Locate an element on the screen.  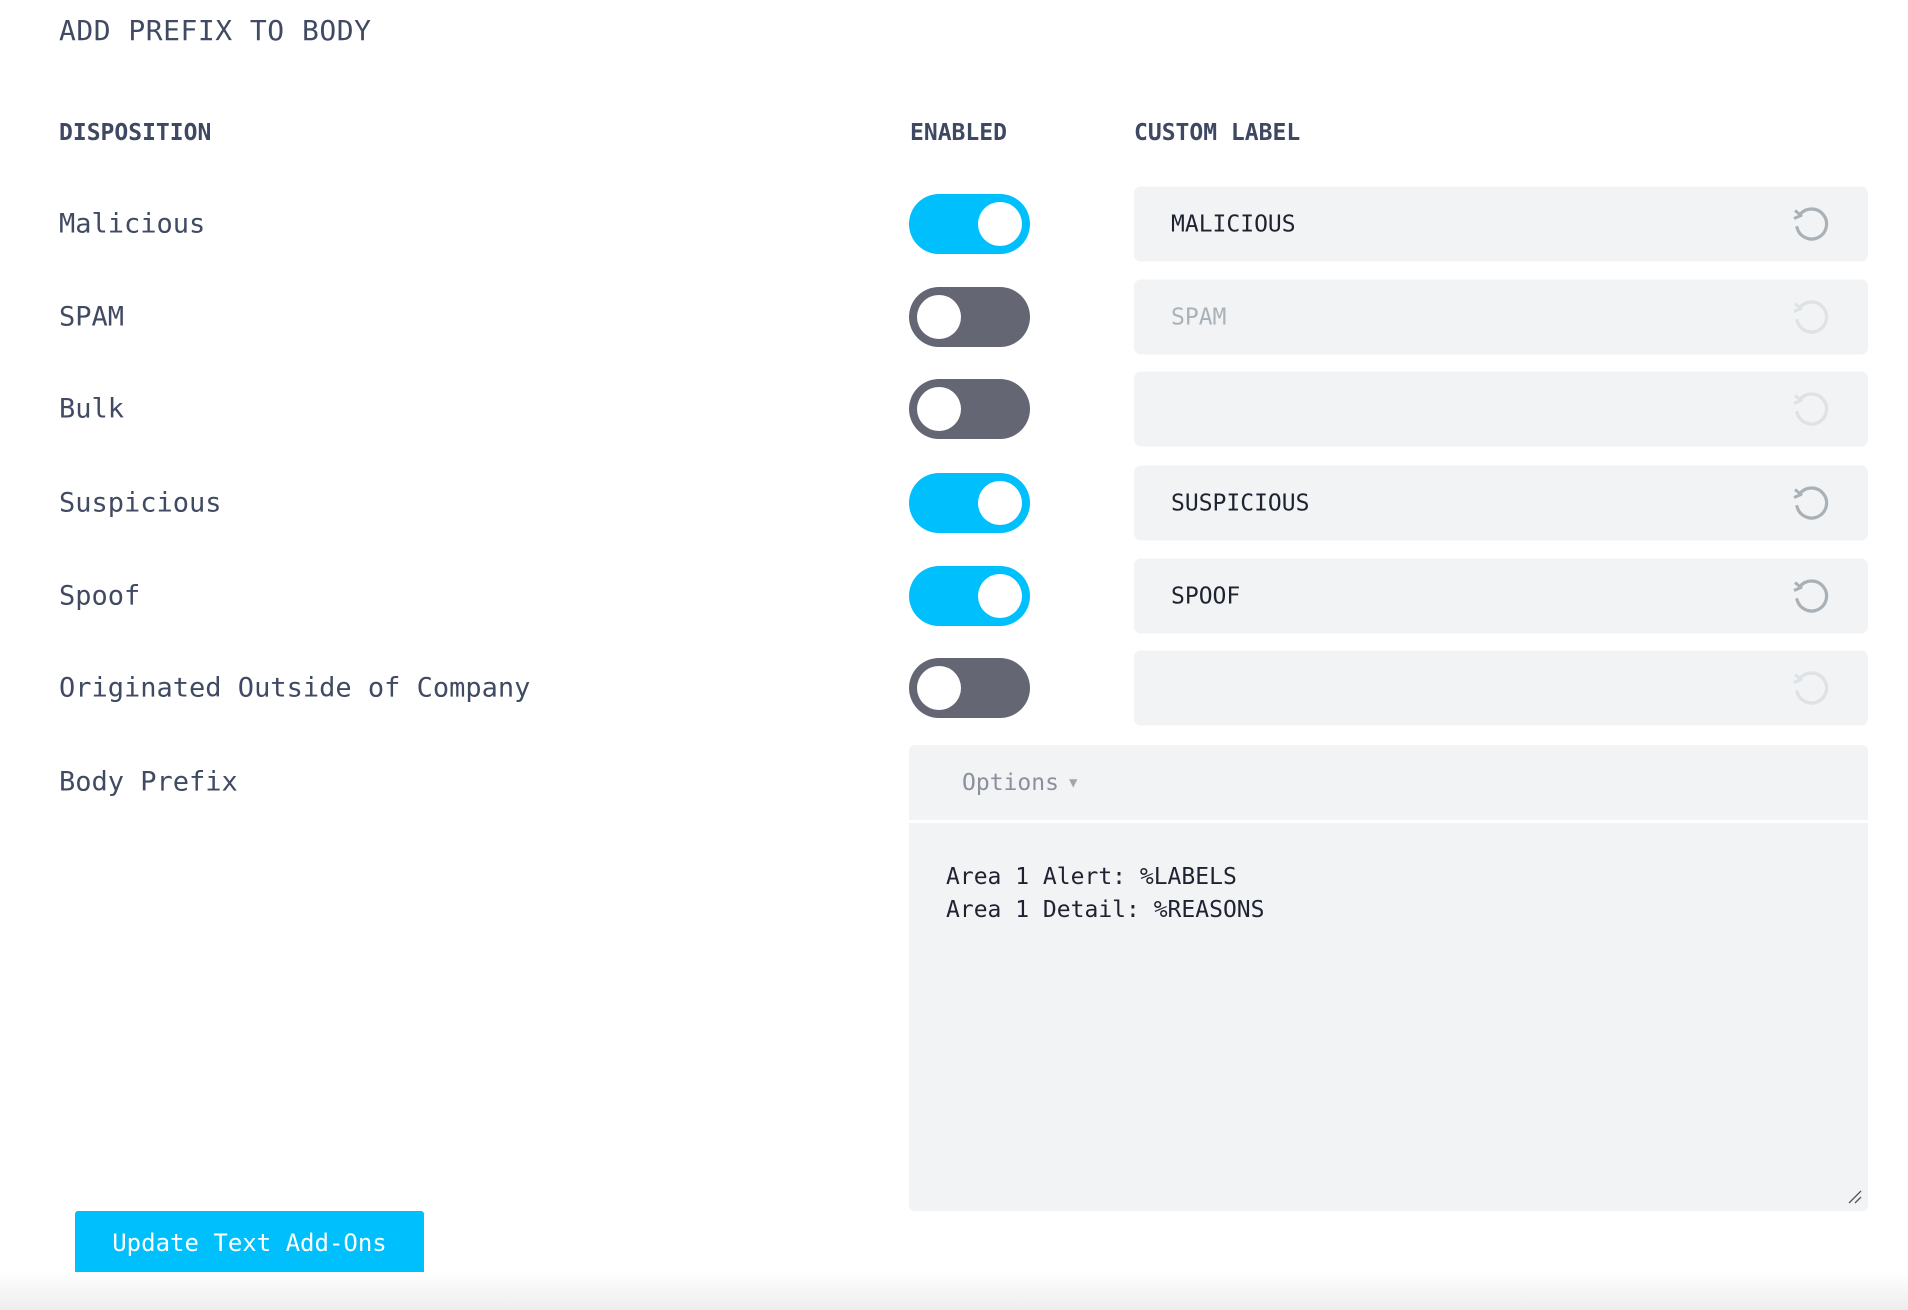
options-dropdown: Options ▼ is located at coordinates (1019, 783).